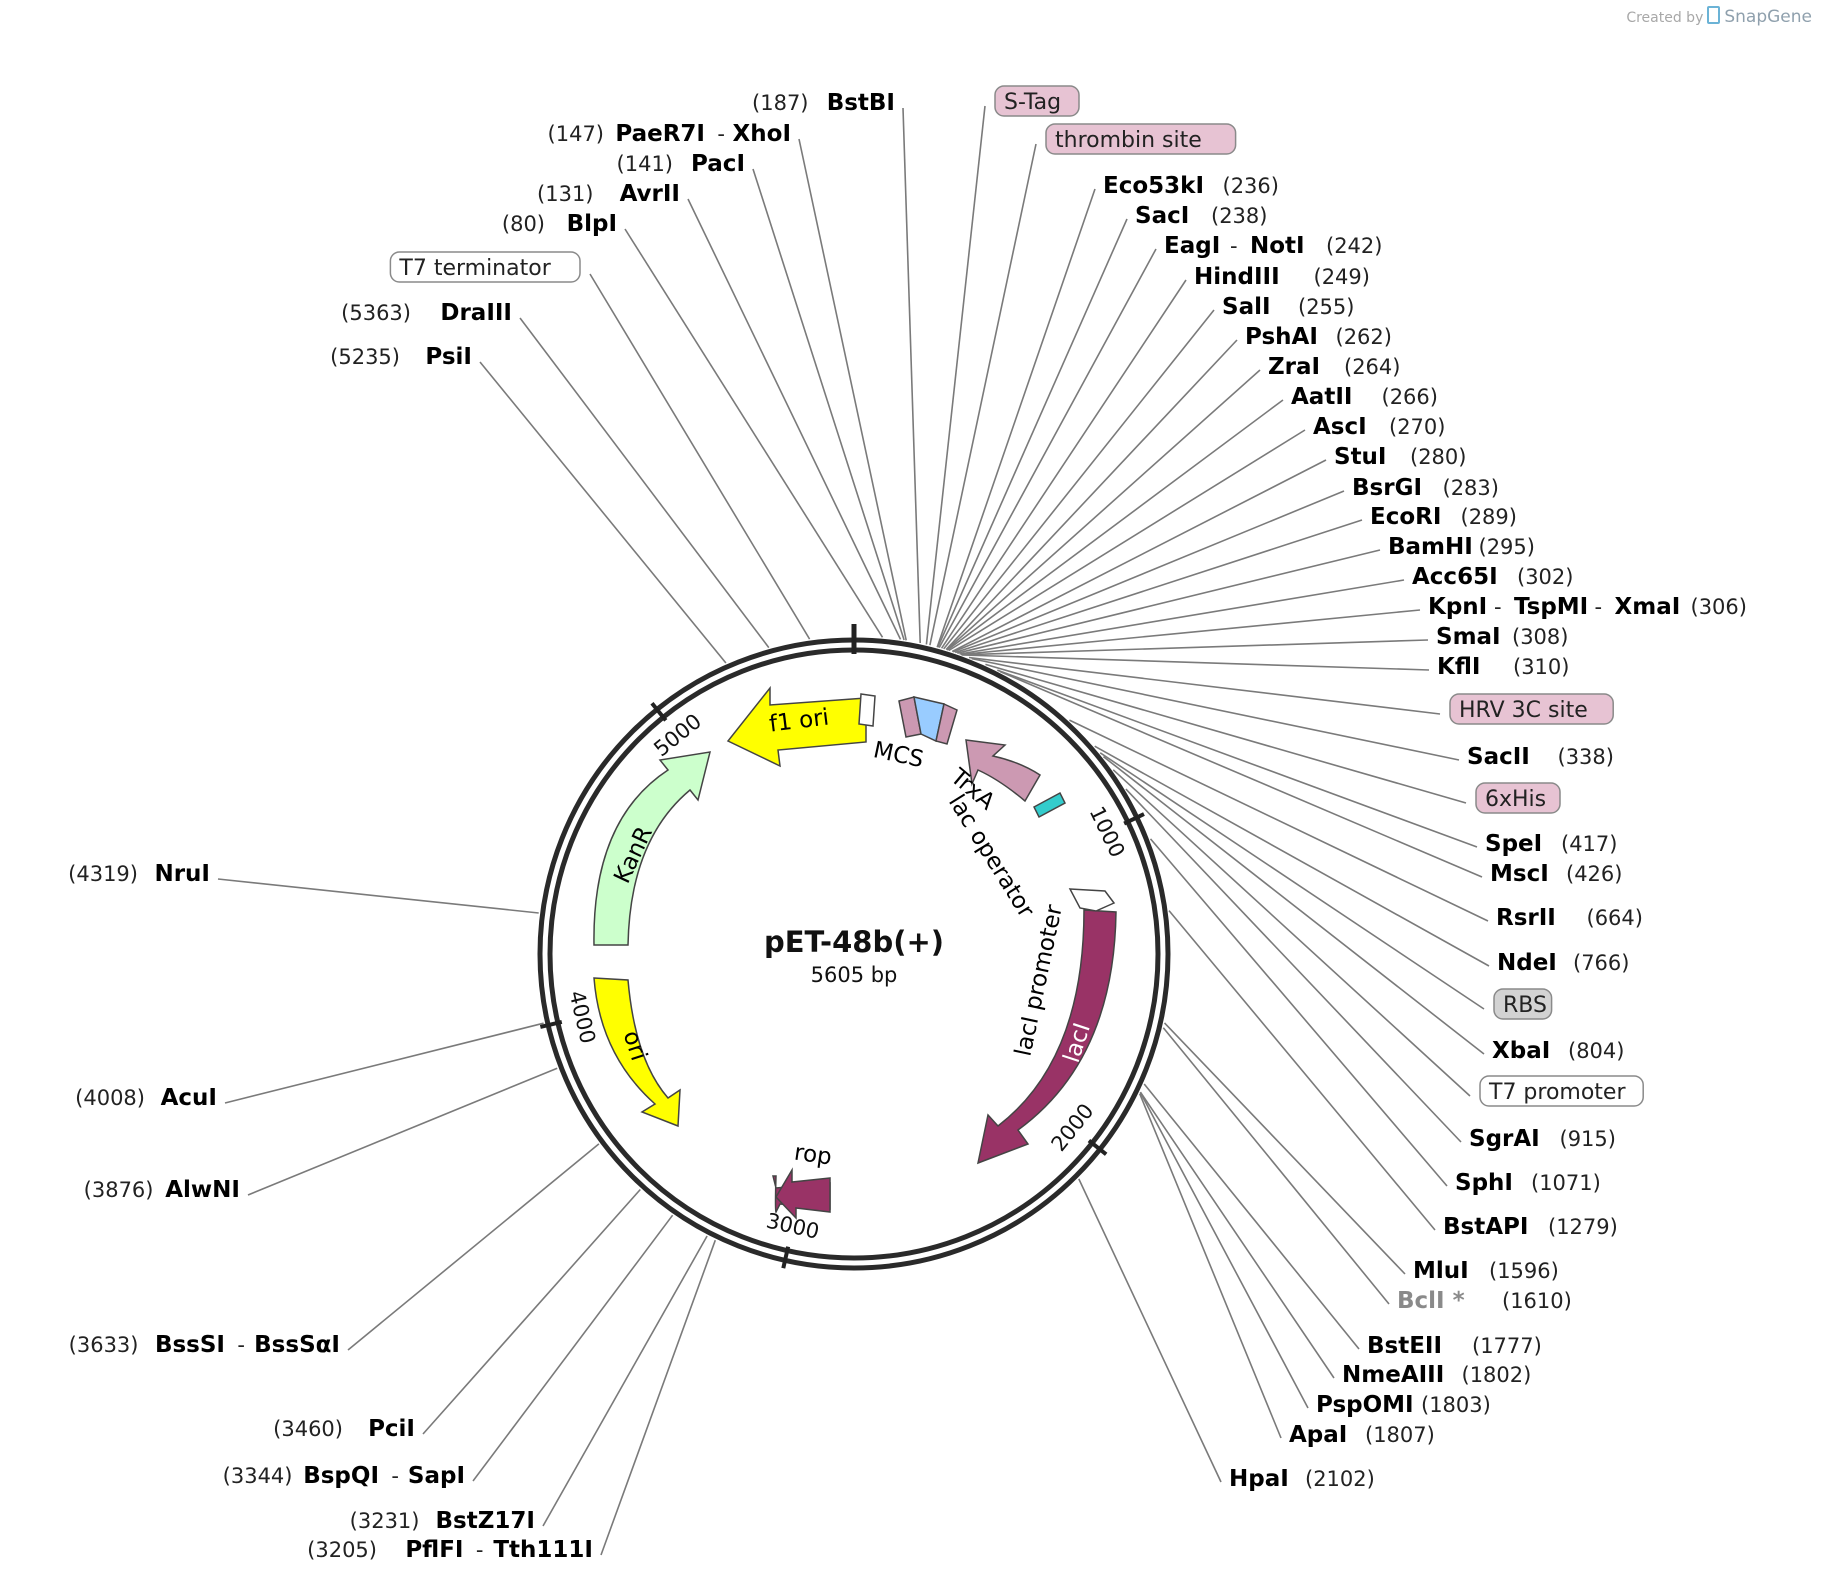  I want to click on feature-tag: 6xHis, so click(1518, 798).